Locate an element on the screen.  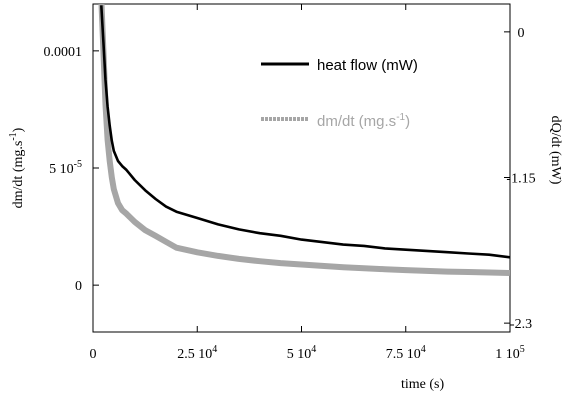
x-tick-label: 5 104 is located at coordinates (302, 353).